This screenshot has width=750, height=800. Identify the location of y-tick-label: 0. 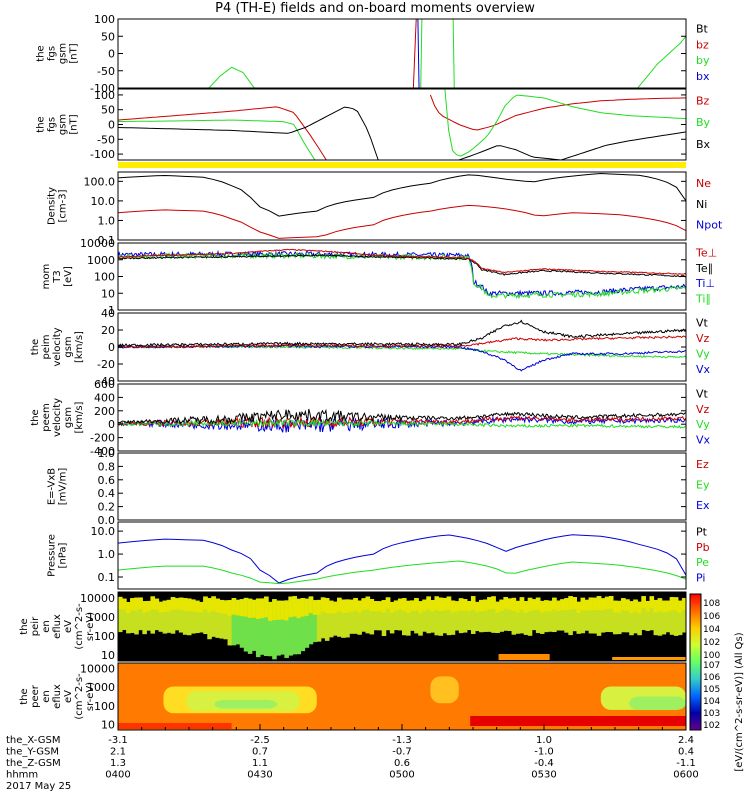
(111, 54).